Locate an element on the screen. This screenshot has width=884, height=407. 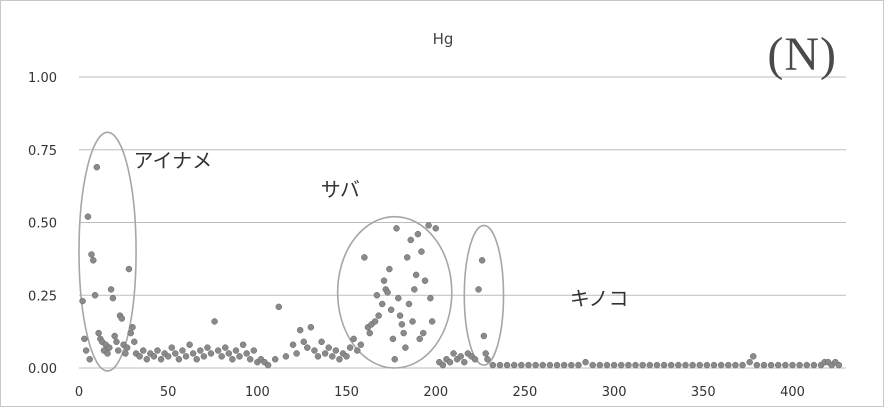
x-tick-labels: 0 50 100 150 200 250 300 350 400 is located at coordinates (440, 392).